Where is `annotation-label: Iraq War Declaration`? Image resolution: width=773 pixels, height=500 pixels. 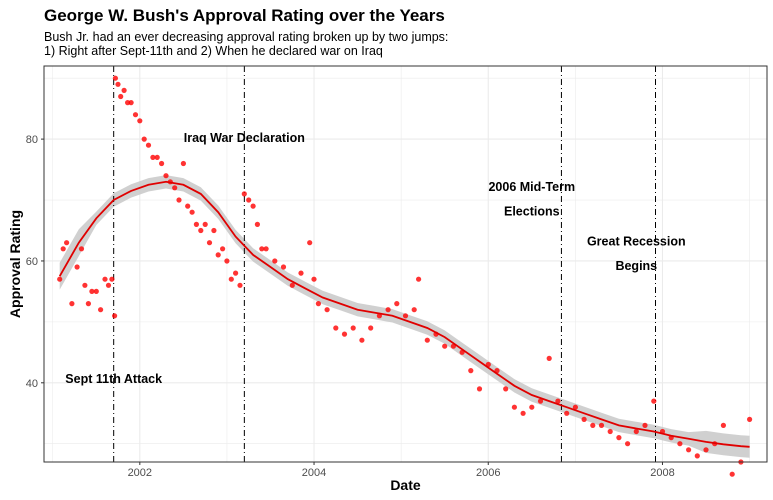 annotation-label: Iraq War Declaration is located at coordinates (244, 138).